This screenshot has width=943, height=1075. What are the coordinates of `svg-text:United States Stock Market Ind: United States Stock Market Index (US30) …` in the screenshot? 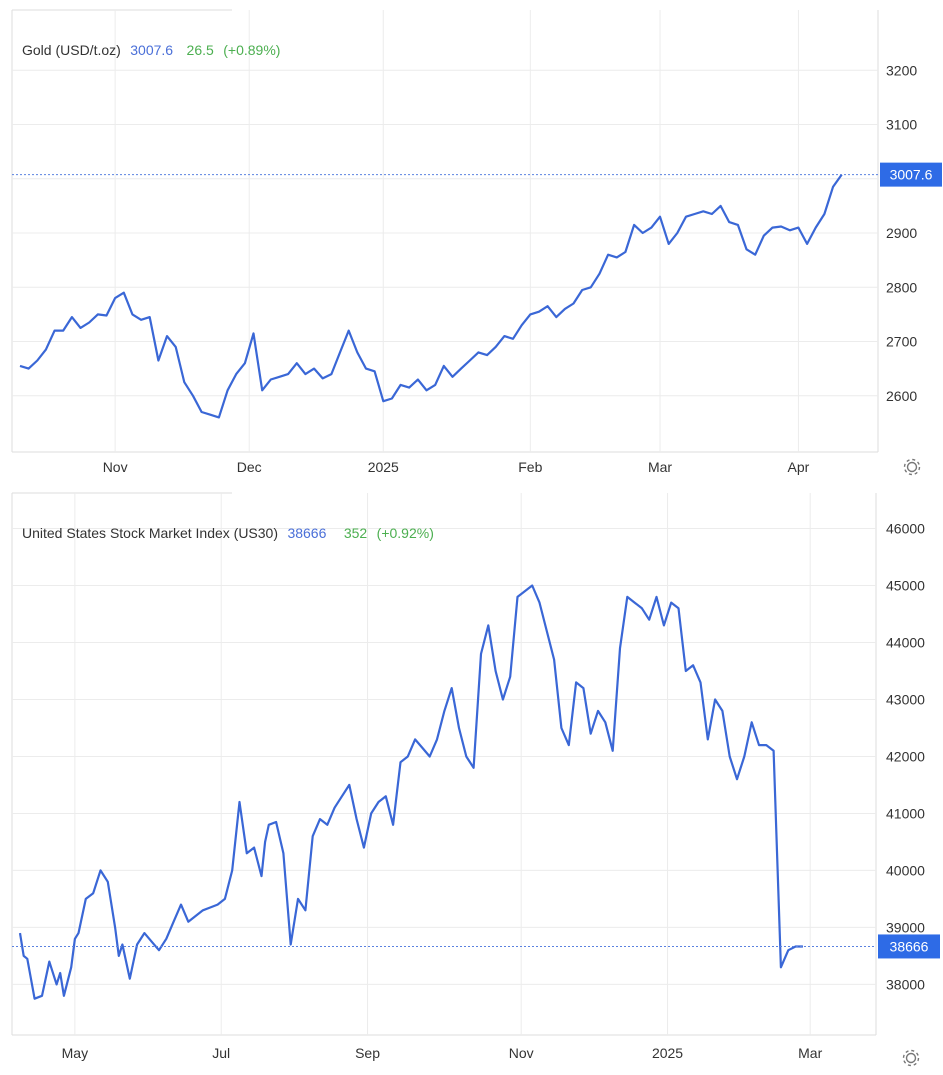 It's located at (228, 533).